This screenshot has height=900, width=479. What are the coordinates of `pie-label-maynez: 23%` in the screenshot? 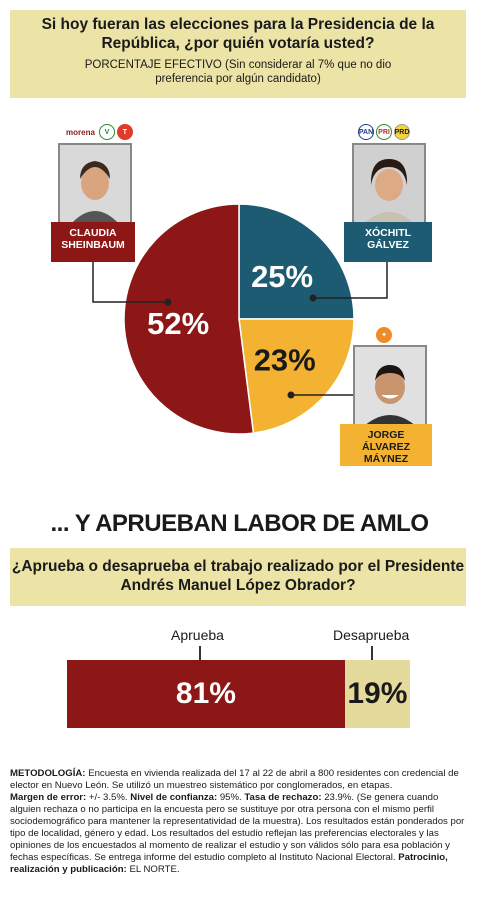 It's located at (285, 359).